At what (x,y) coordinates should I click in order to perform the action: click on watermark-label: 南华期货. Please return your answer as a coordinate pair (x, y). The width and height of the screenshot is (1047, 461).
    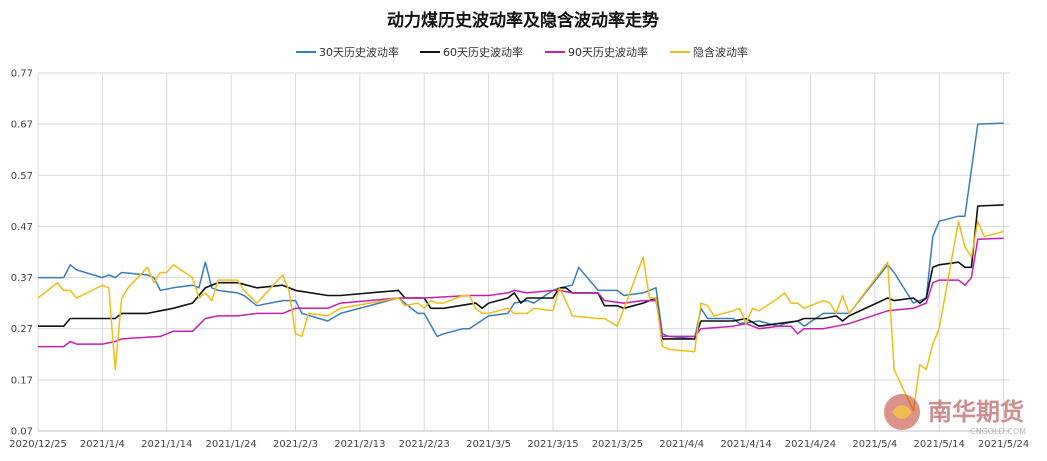
    Looking at the image, I should click on (976, 412).